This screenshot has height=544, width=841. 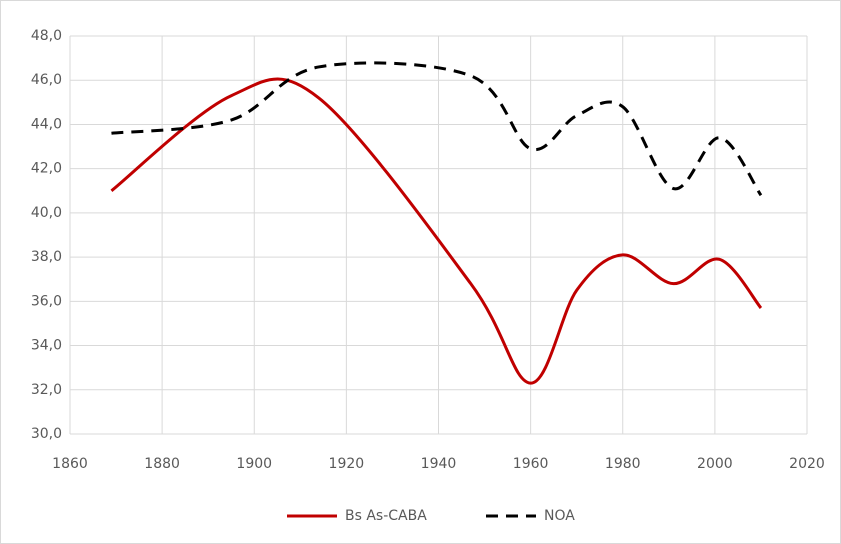 What do you see at coordinates (254, 464) in the screenshot?
I see `x-tick-label: 1900` at bounding box center [254, 464].